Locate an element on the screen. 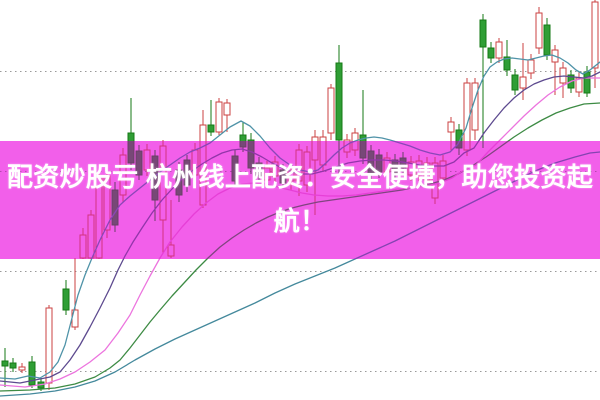  promo-banner-line1: 配资炒股亏 杭州线上配资：安全便捷，助您投资起 is located at coordinates (300, 177).